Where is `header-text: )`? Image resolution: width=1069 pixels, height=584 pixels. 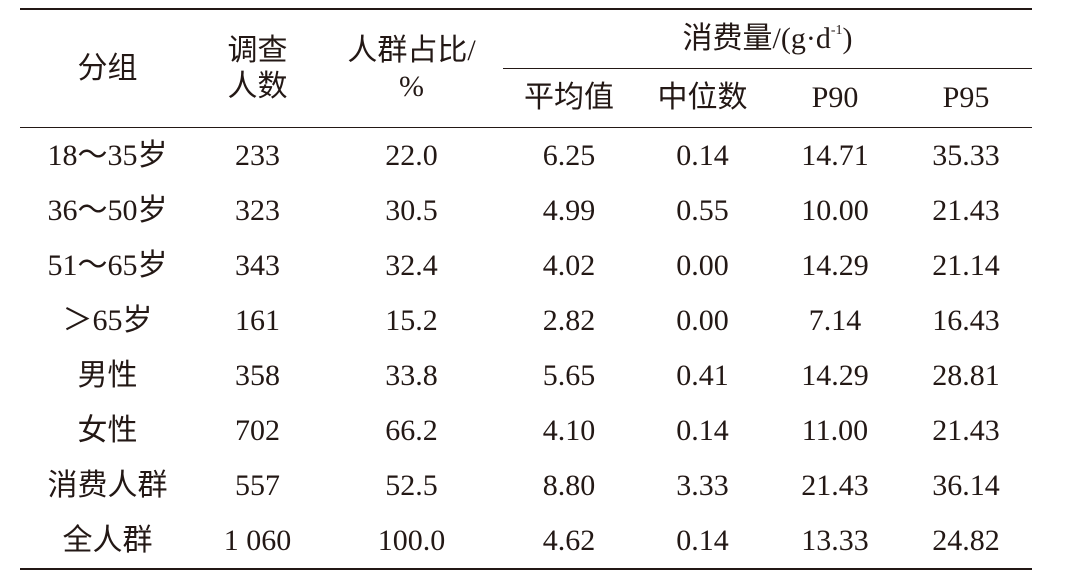
header-text: ) is located at coordinates (847, 38).